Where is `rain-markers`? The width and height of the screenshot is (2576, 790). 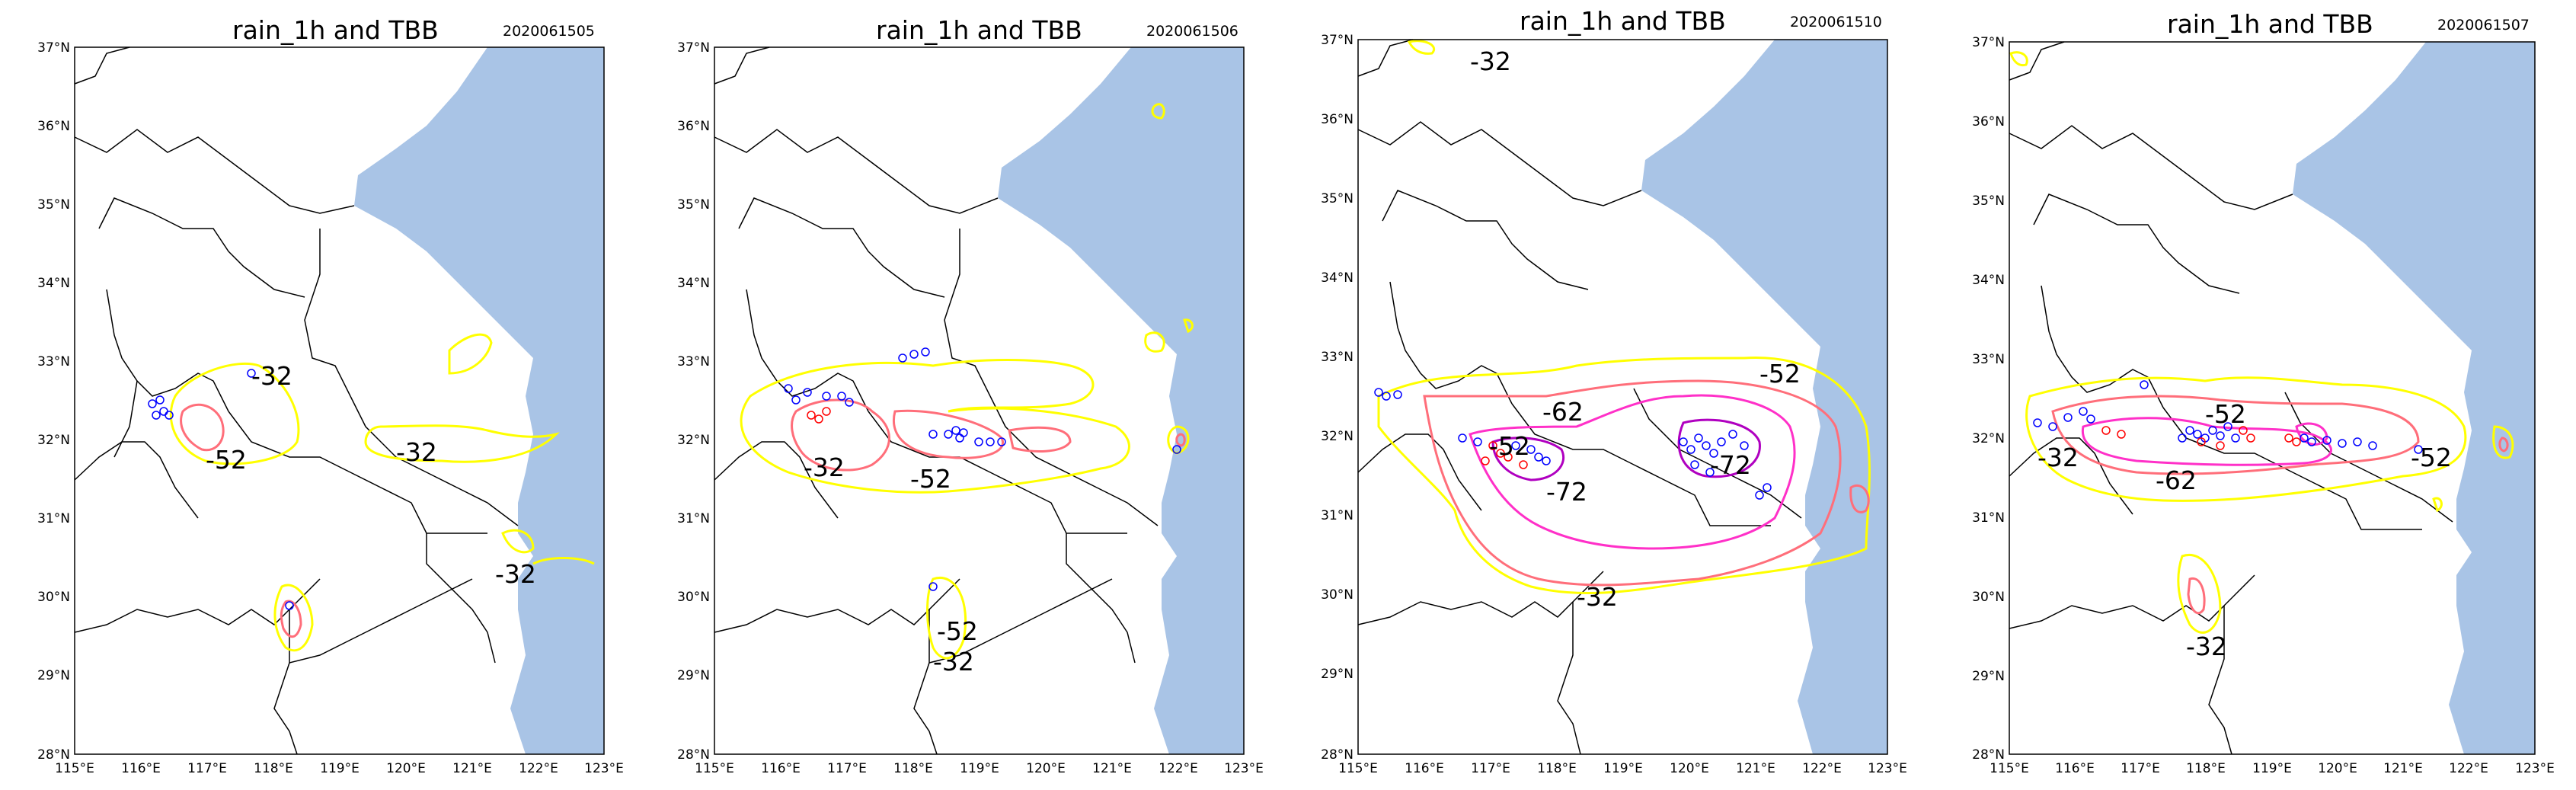
rain-markers is located at coordinates (983, 469).